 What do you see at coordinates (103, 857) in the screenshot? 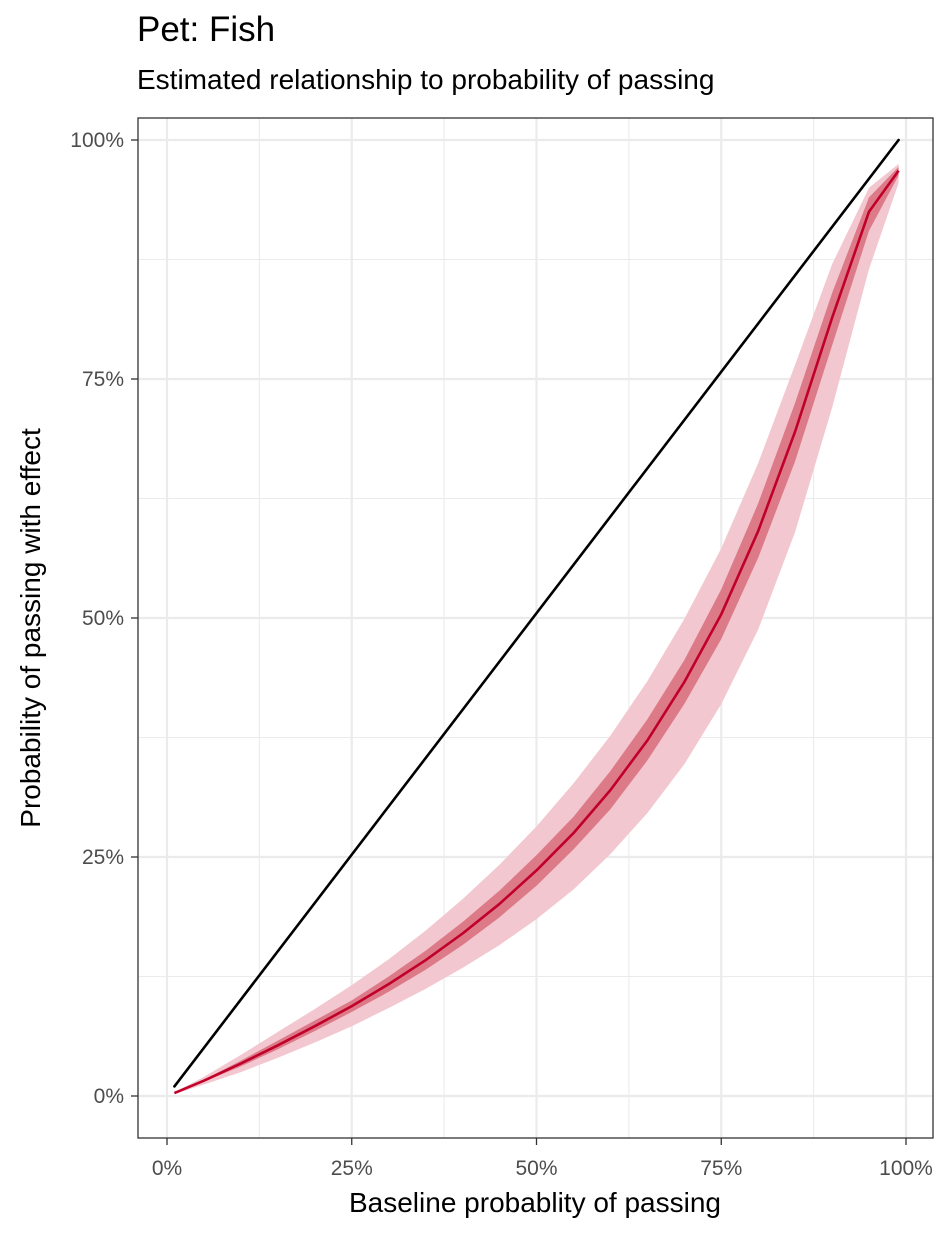
I see `y-tick-label: 25%` at bounding box center [103, 857].